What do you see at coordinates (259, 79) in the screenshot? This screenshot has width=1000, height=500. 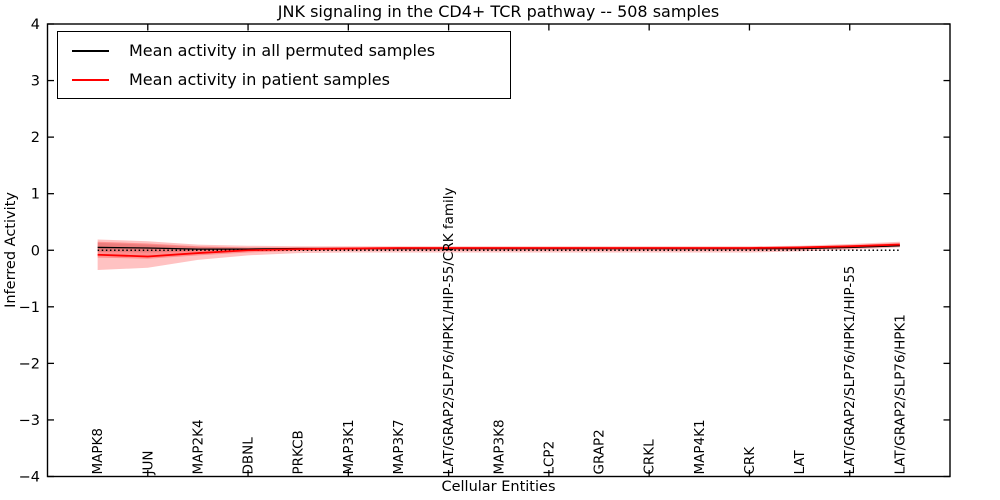 I see `legend-label-patient: Mean activity in patient samples` at bounding box center [259, 79].